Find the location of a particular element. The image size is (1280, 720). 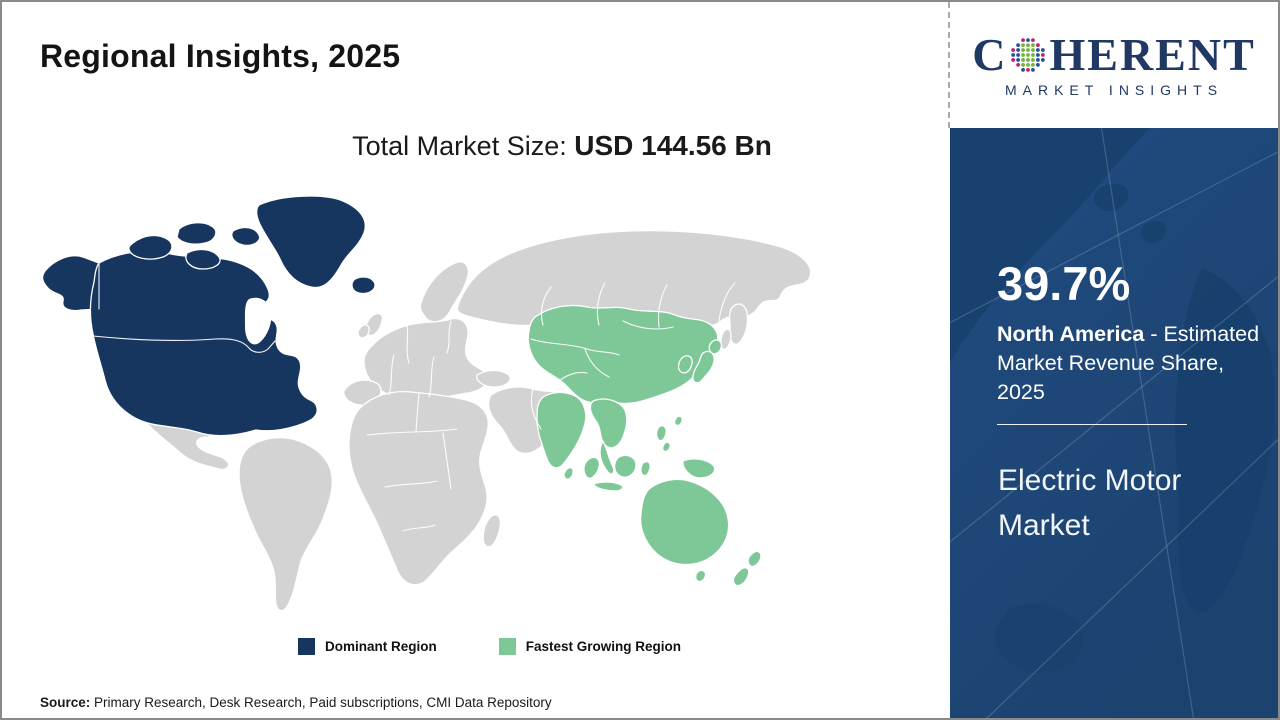

logo-letter-c: C is located at coordinates (990, 54).